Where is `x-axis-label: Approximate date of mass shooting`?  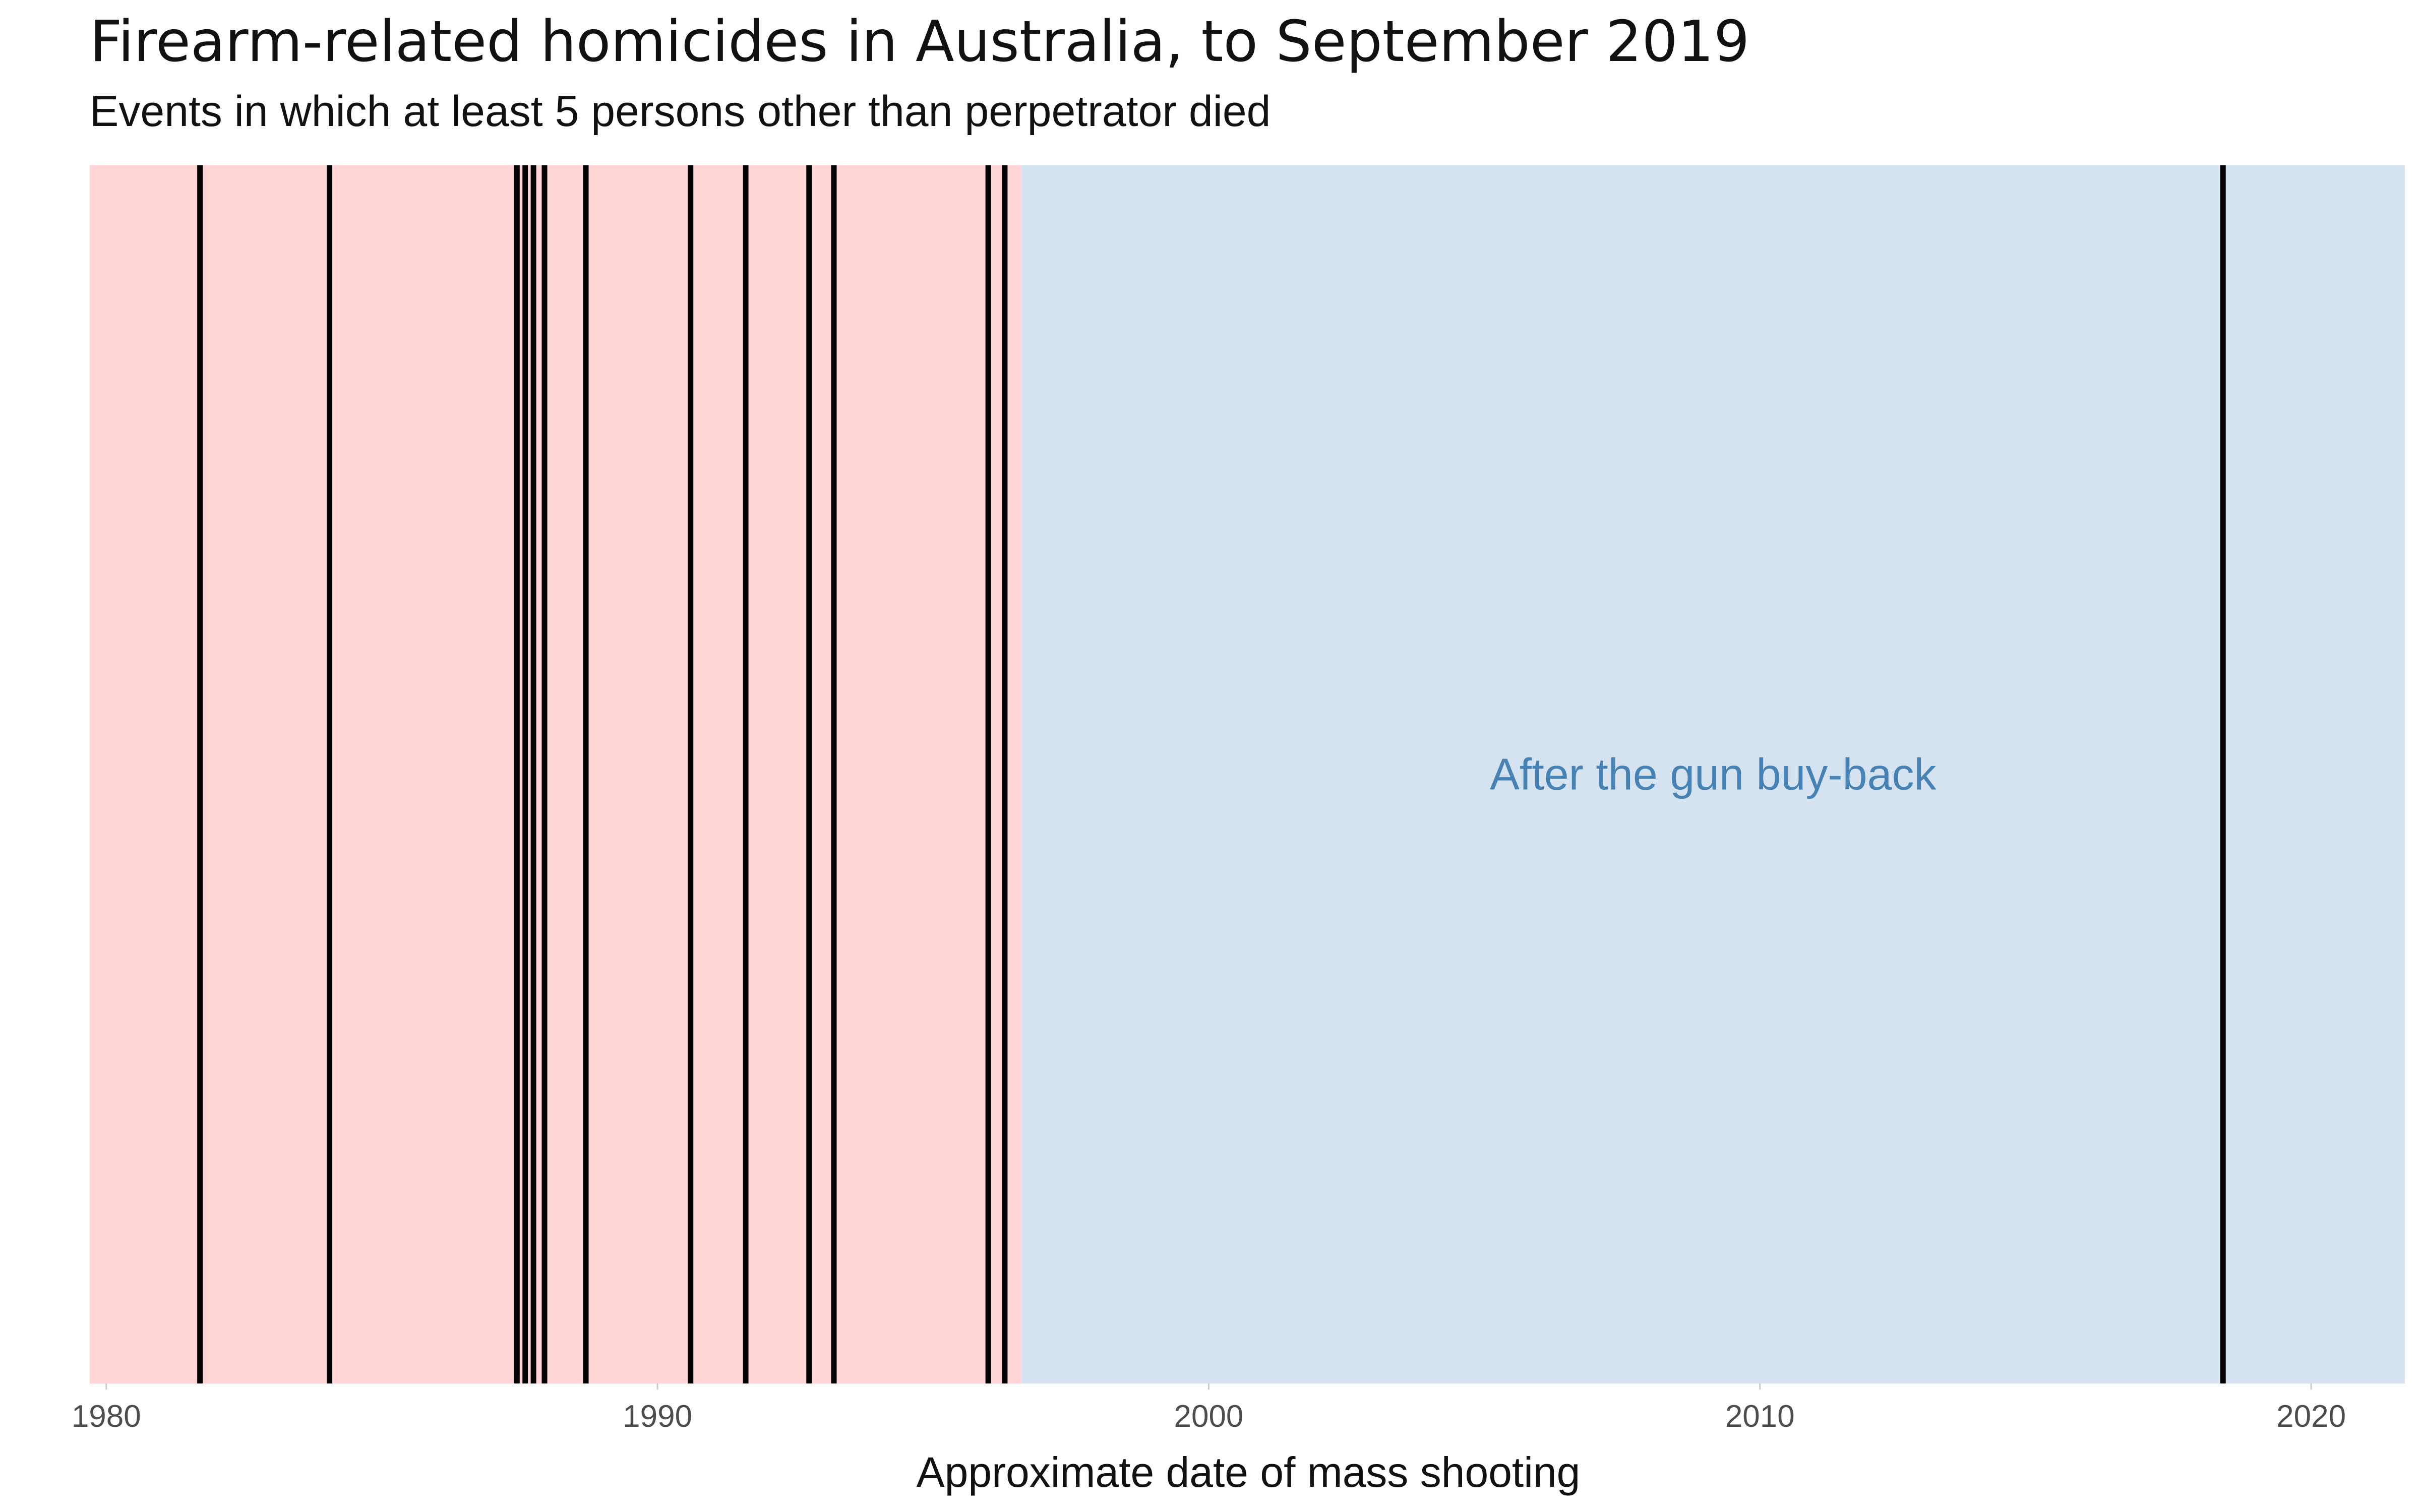 x-axis-label: Approximate date of mass shooting is located at coordinates (1249, 1472).